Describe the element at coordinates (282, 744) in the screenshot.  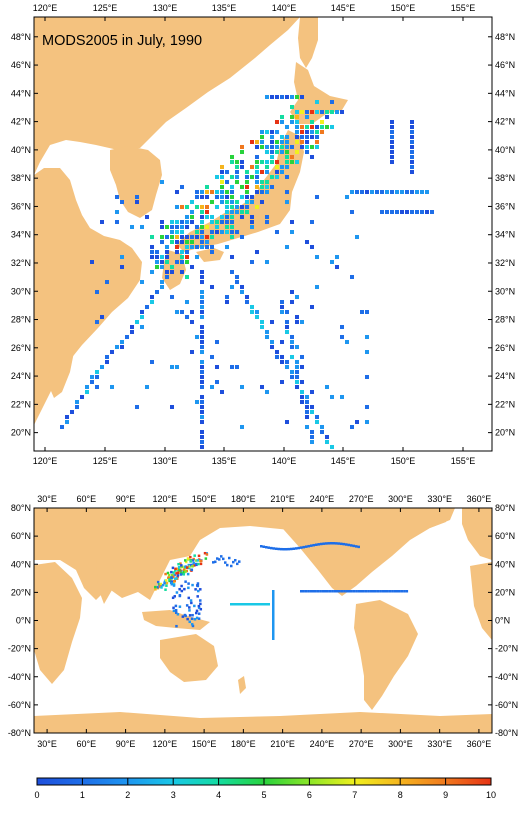
I see `x-tick-label: 210°E` at that location.